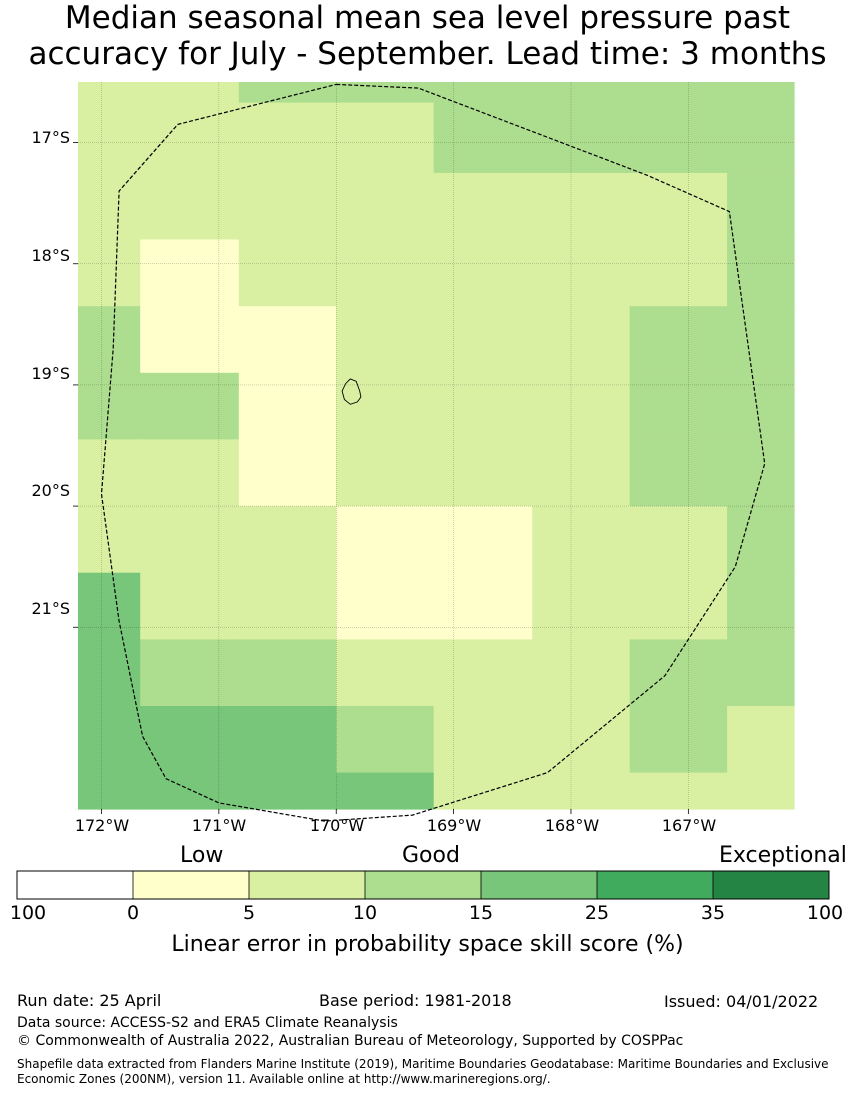 This screenshot has height=1095, width=855. Describe the element at coordinates (481, 913) in the screenshot. I see `colorbar-tick: 15` at that location.